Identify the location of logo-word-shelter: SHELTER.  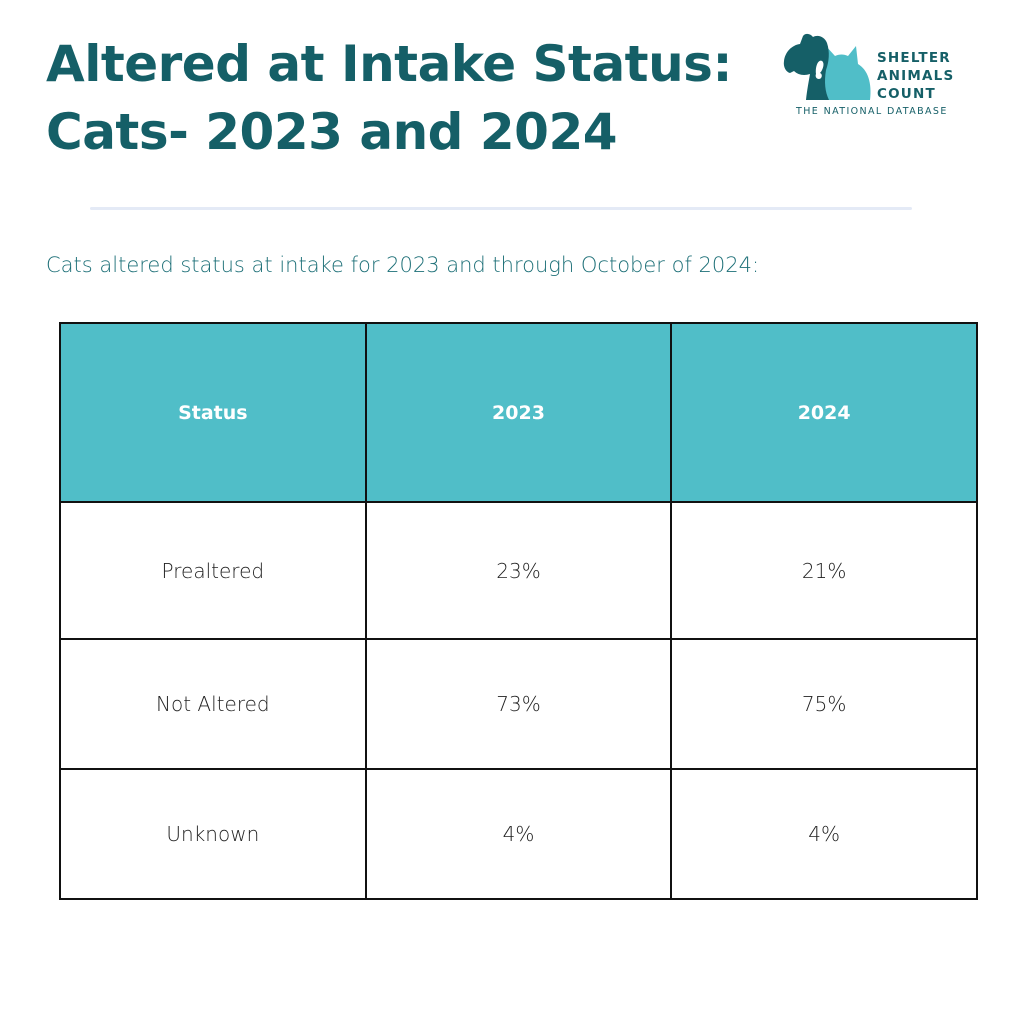
(914, 58).